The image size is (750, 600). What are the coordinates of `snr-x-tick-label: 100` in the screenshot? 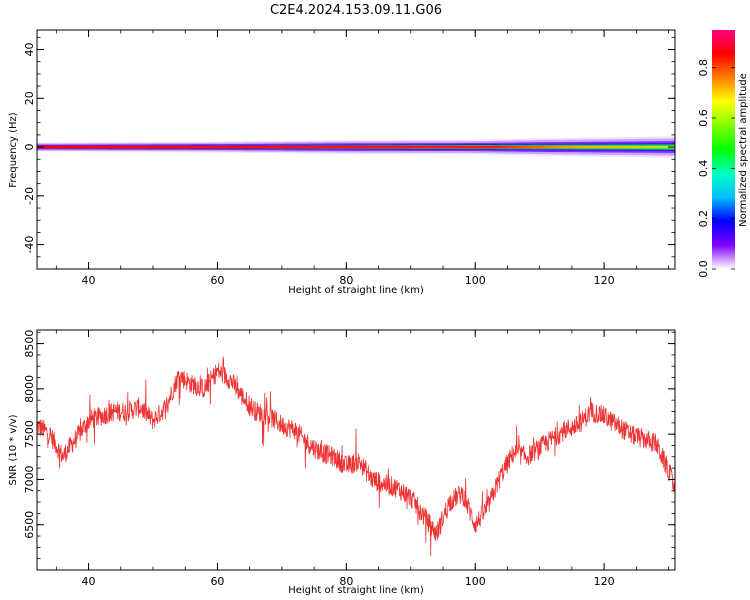 It's located at (475, 581).